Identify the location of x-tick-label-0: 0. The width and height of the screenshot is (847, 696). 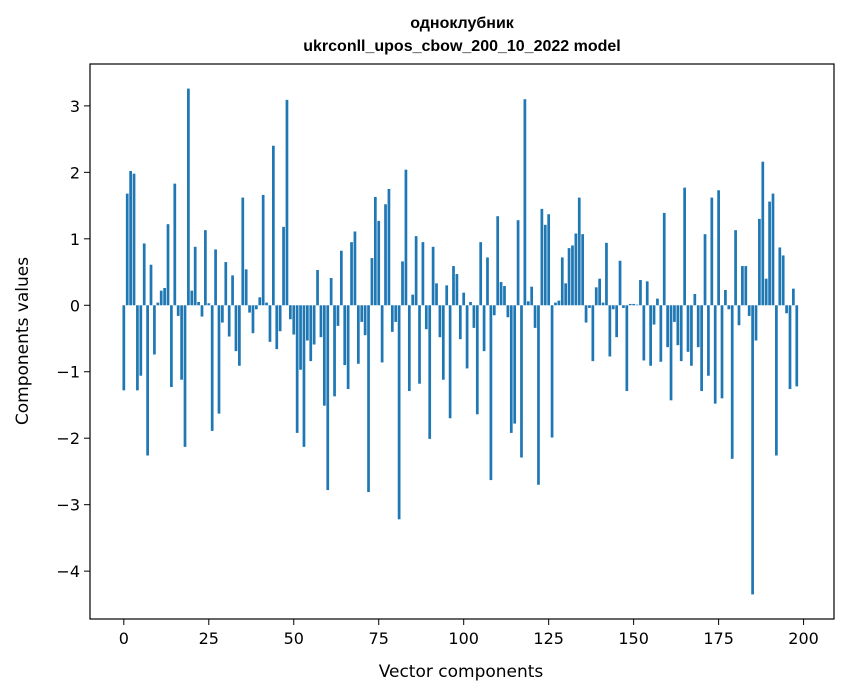
(124, 638).